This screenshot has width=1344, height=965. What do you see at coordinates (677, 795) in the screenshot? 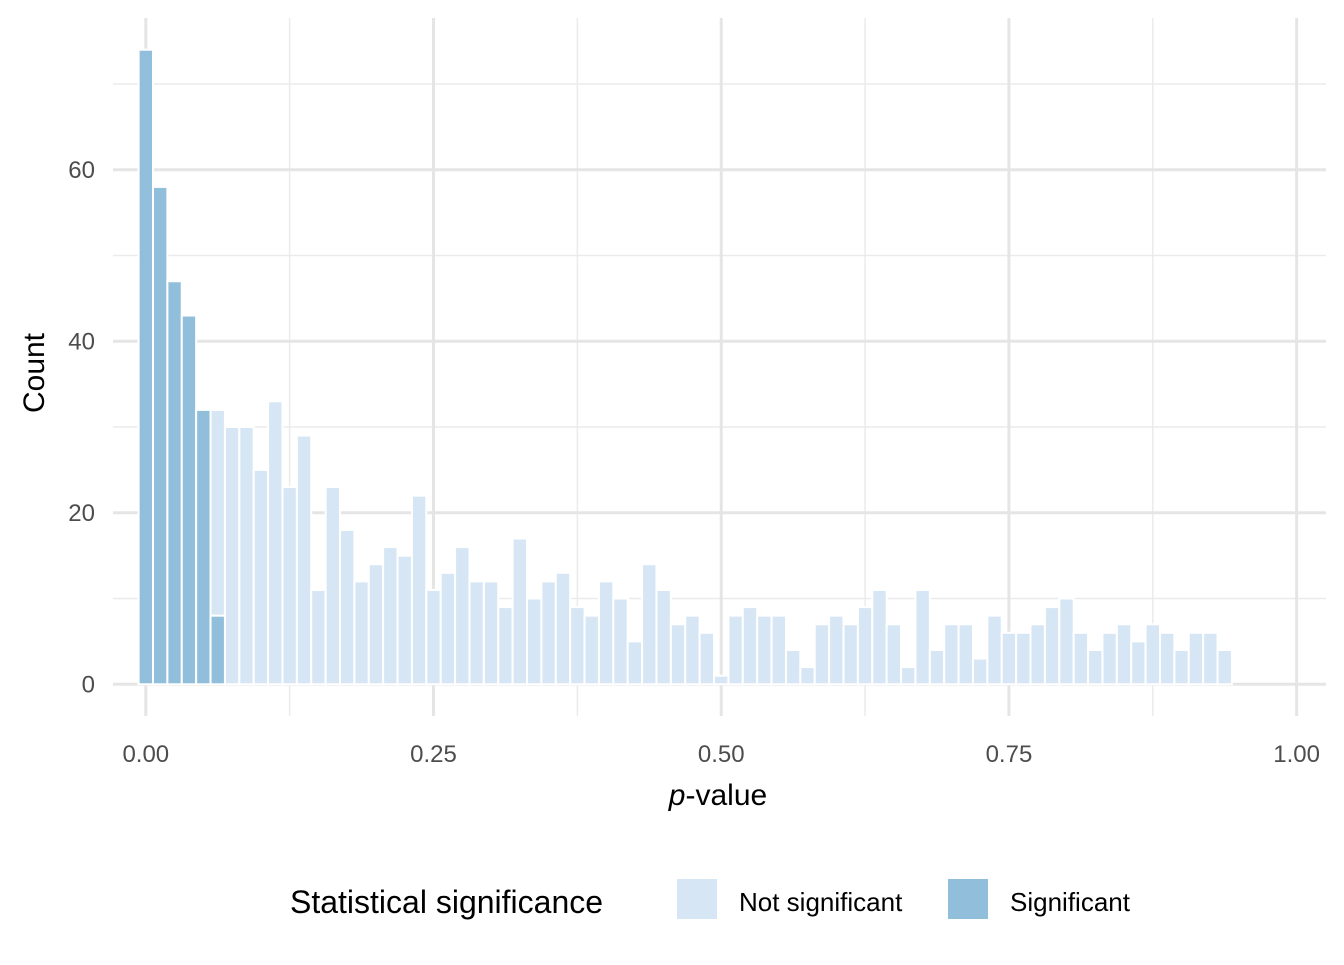
I see `x-axis-title-italic: p` at bounding box center [677, 795].